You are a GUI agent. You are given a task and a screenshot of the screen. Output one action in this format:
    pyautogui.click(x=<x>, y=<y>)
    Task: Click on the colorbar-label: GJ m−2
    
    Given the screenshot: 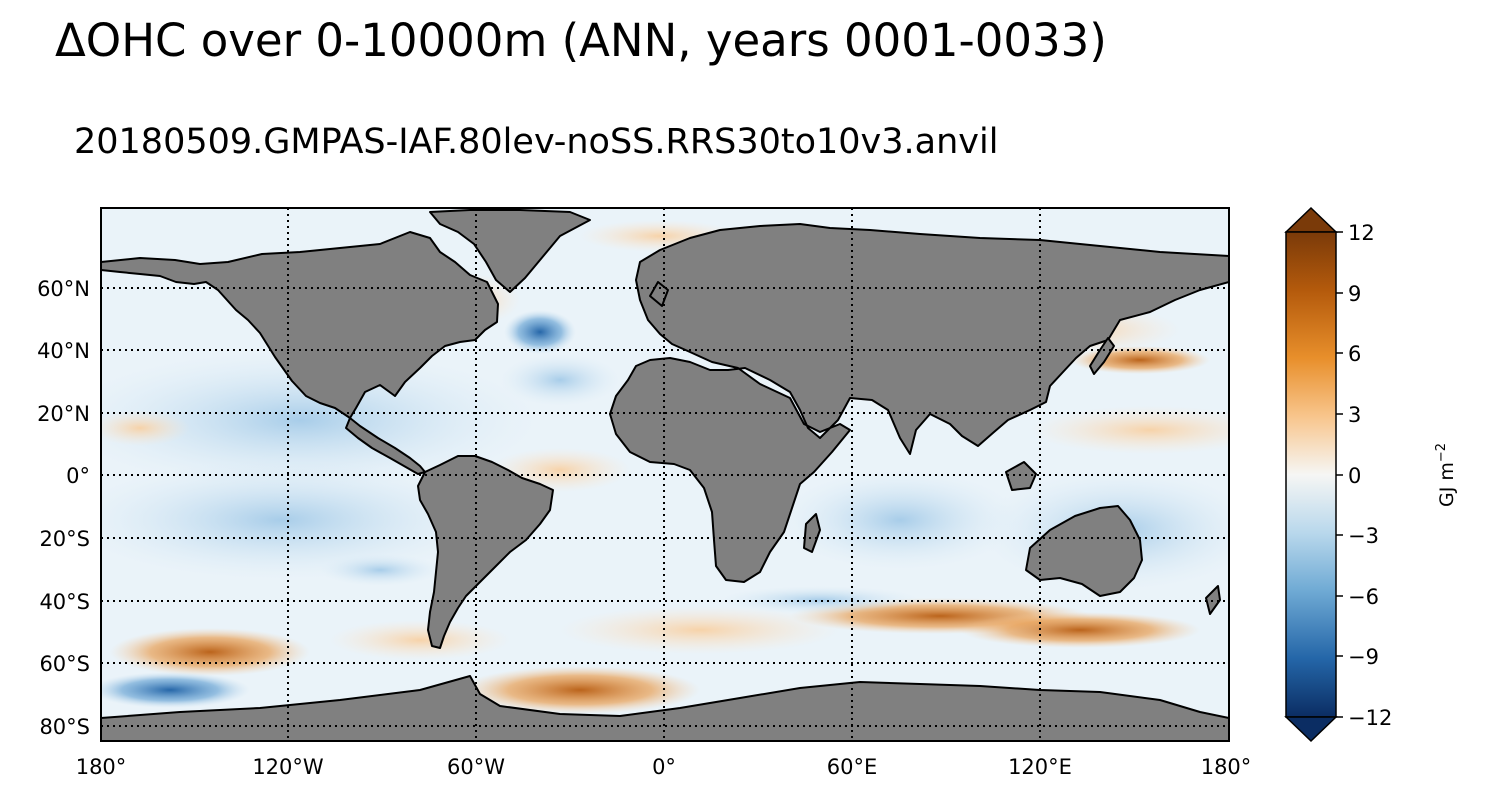 What is the action you would take?
    pyautogui.click(x=1446, y=475)
    